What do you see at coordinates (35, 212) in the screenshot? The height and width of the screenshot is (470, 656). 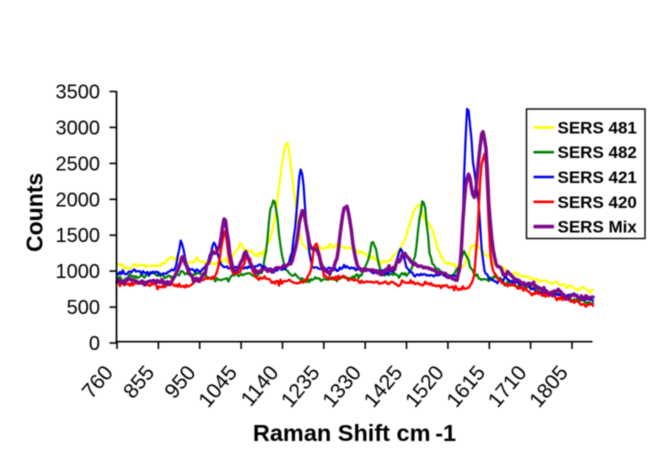 I see `svg-text: Counts` at bounding box center [35, 212].